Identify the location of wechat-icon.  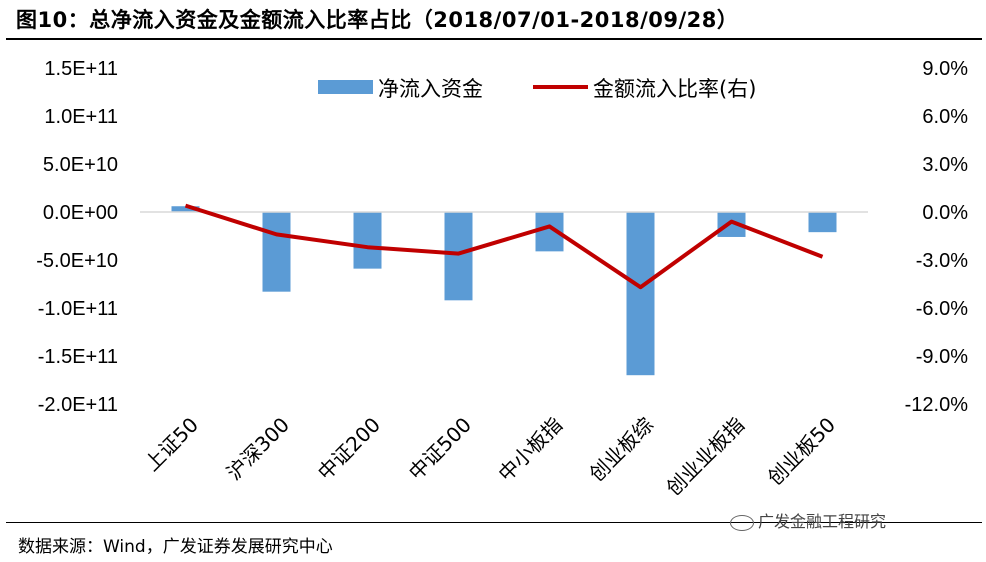
(742, 522).